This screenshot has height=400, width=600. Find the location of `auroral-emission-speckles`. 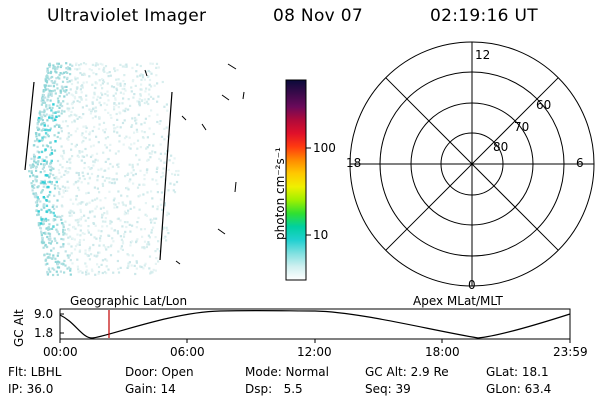

auroral-emission-speckles is located at coordinates (104, 169).